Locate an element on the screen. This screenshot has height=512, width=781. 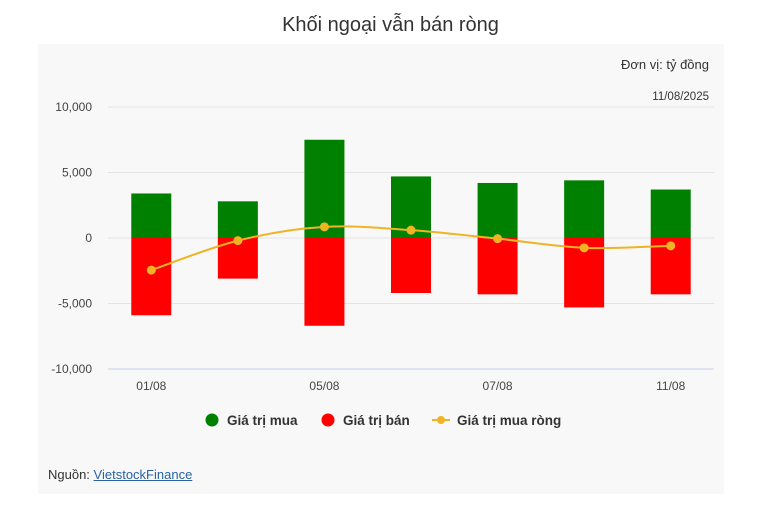
chart-title: Khối ngoại vẫn bán ròng is located at coordinates (390, 25).